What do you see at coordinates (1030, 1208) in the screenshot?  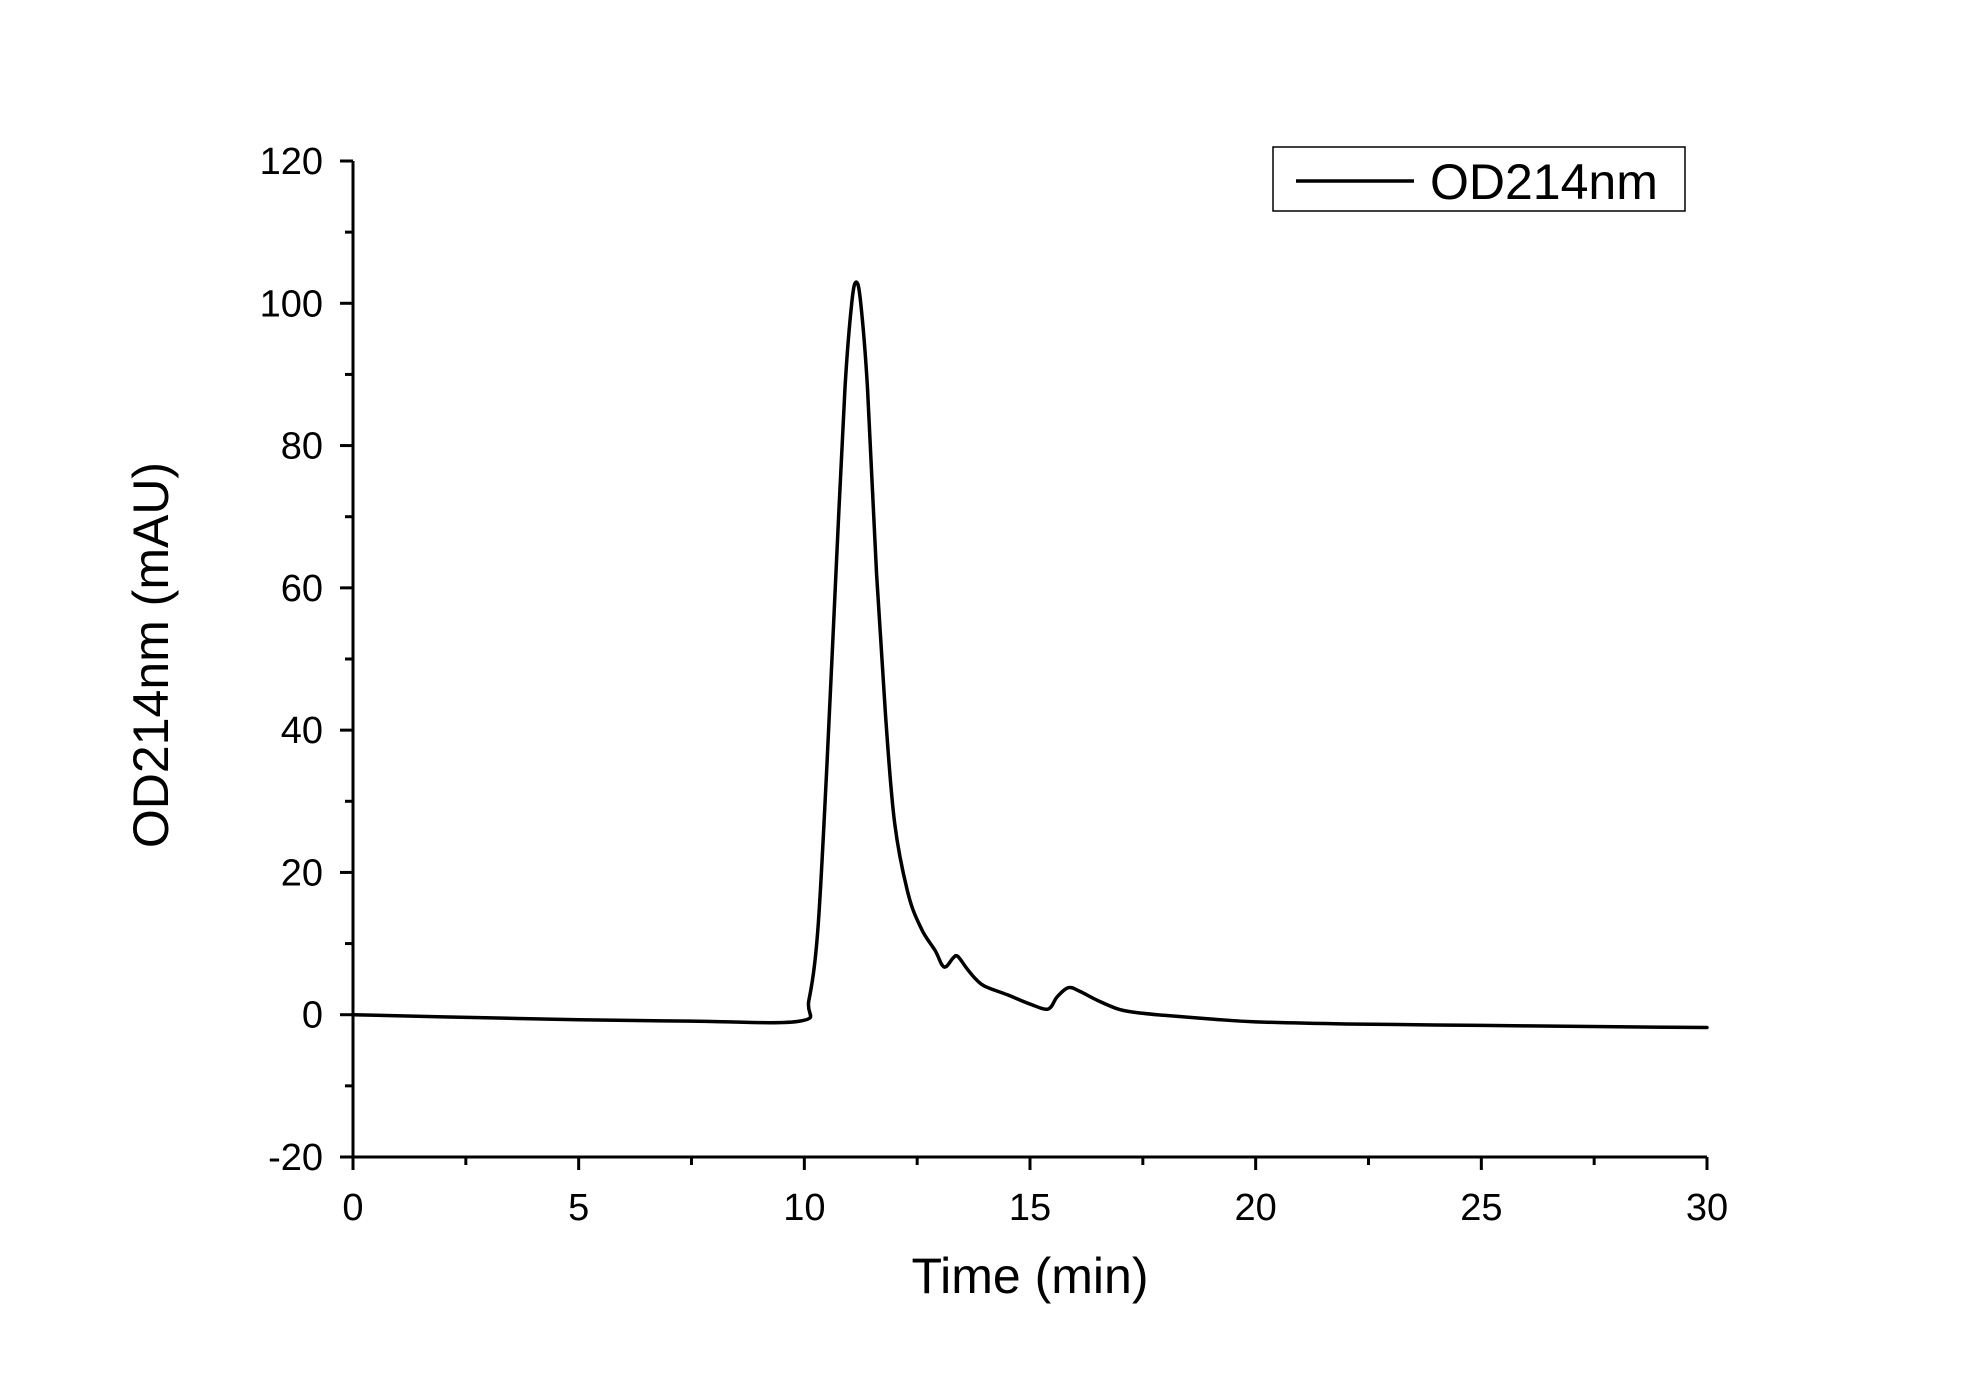 I see `x-tick-label: 15` at bounding box center [1030, 1208].